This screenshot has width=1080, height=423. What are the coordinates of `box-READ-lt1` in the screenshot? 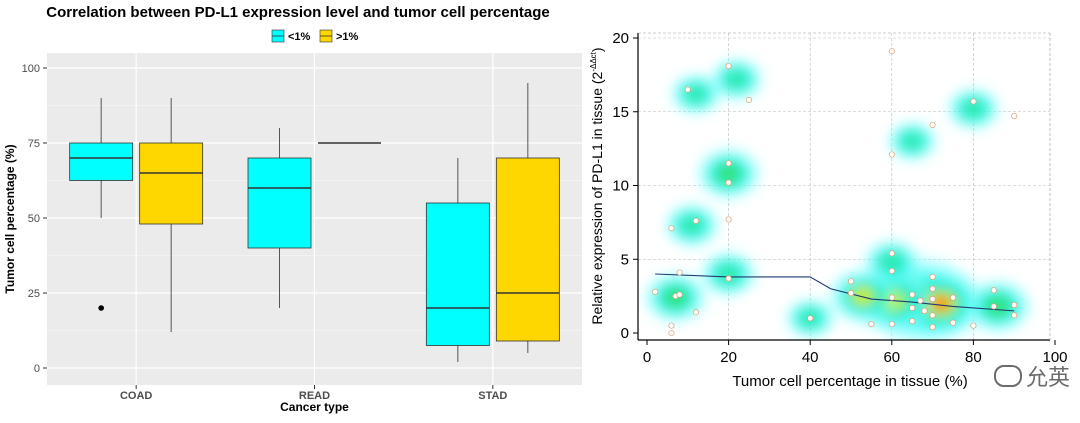 It's located at (279, 218).